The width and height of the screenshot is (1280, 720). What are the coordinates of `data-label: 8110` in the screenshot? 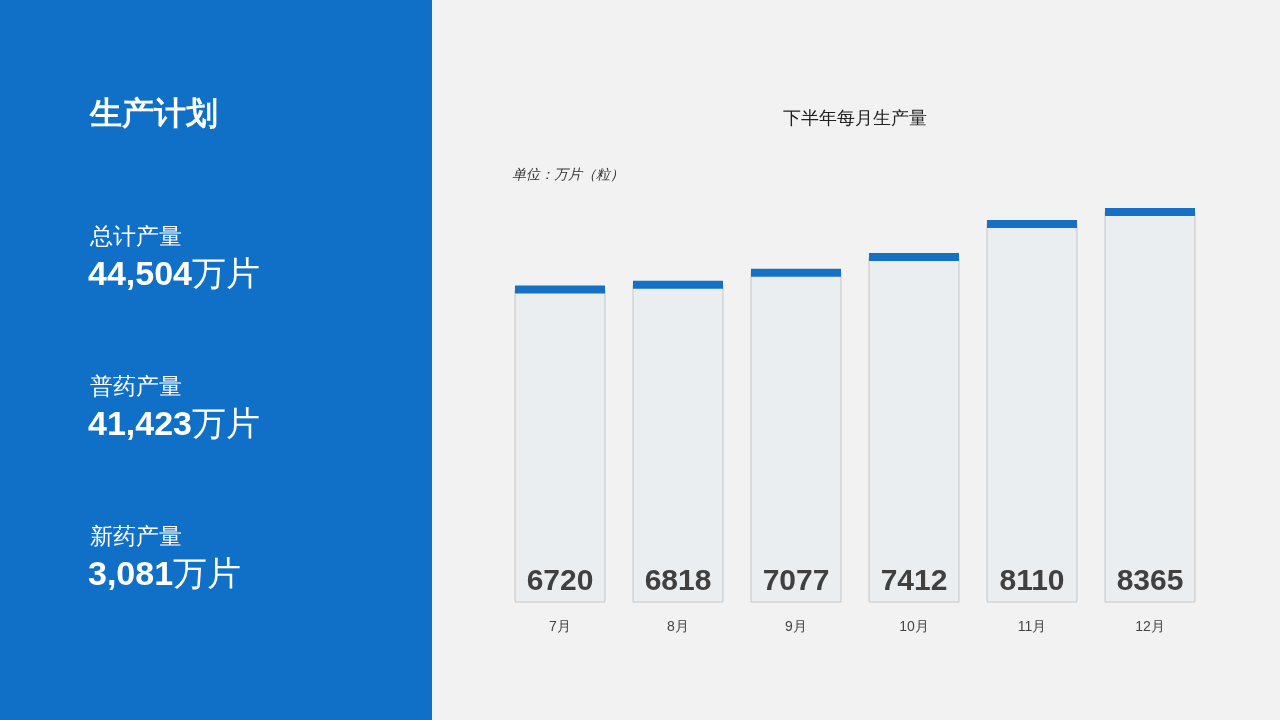 It's located at (1032, 579).